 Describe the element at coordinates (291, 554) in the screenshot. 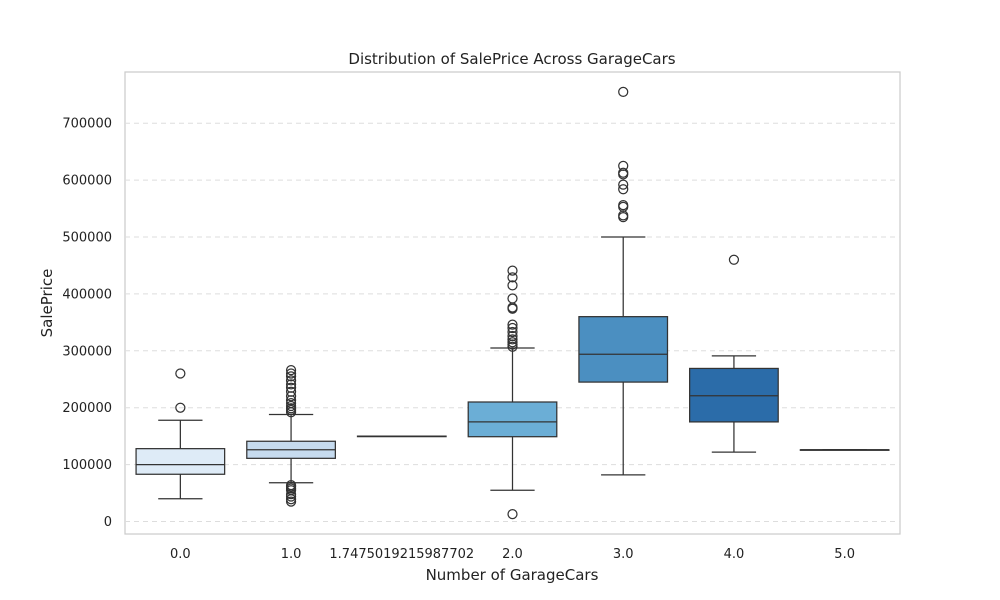

I see `x-tick-label: 1.0` at that location.